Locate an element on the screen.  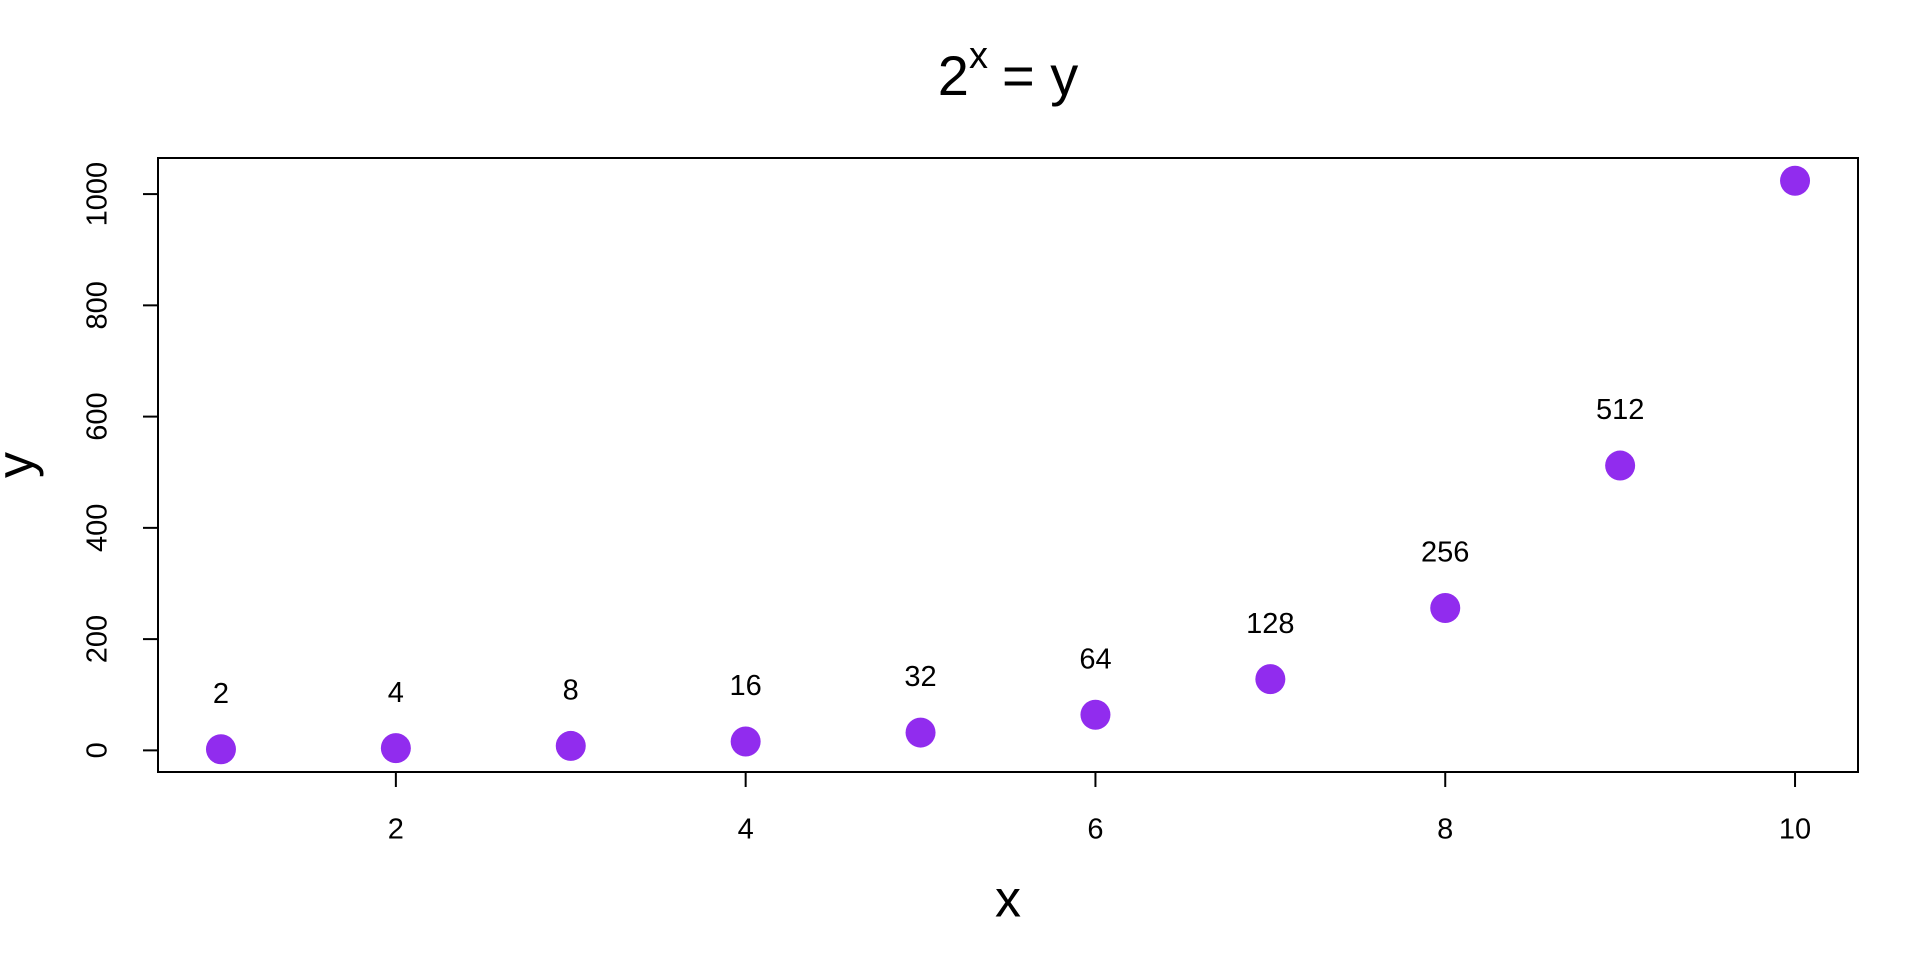
x-tick-label: 4 is located at coordinates (746, 830).